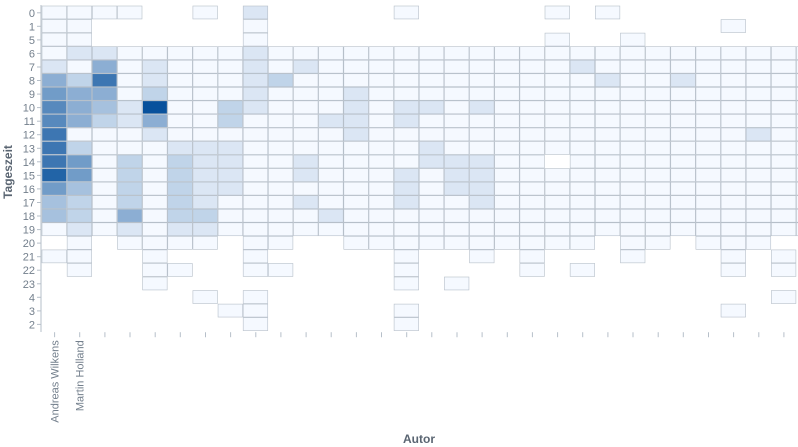  I want to click on y-tick-label: 9, so click(32, 95).